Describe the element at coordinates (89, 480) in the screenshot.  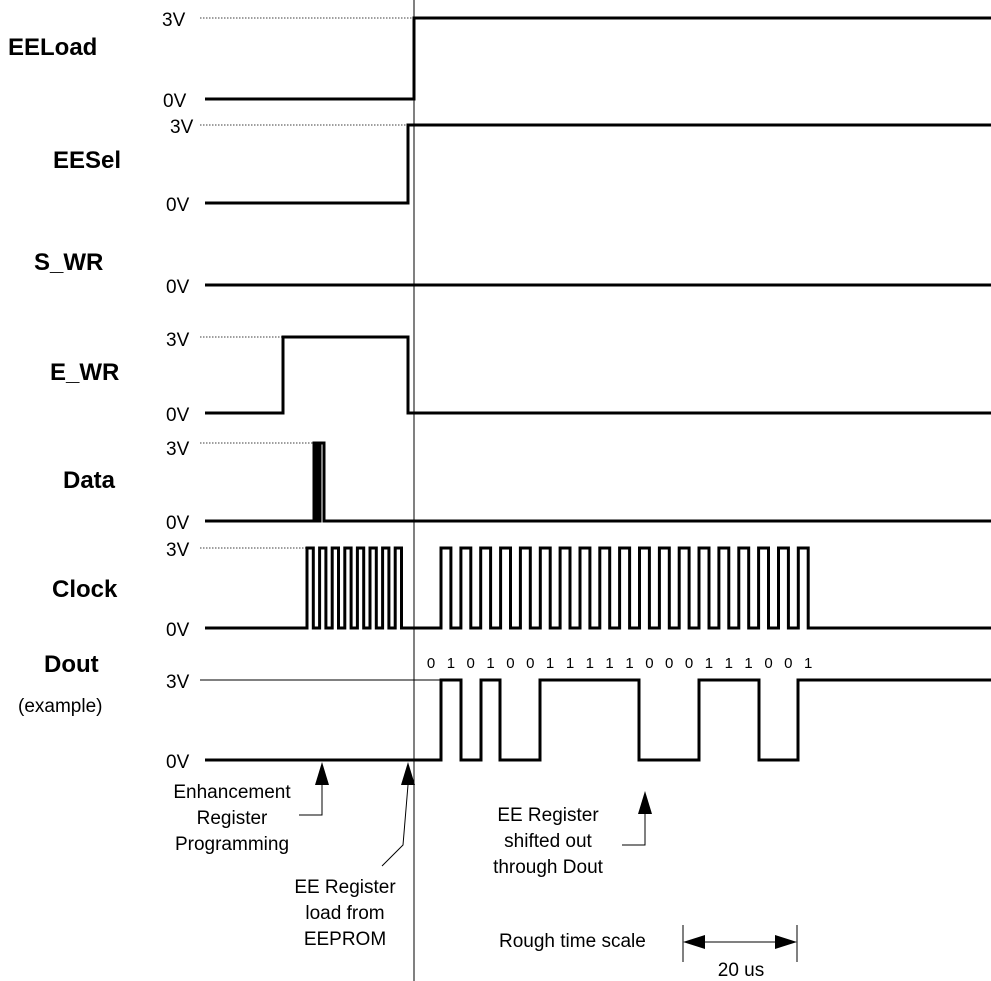
I see `signal-name-data: Data` at that location.